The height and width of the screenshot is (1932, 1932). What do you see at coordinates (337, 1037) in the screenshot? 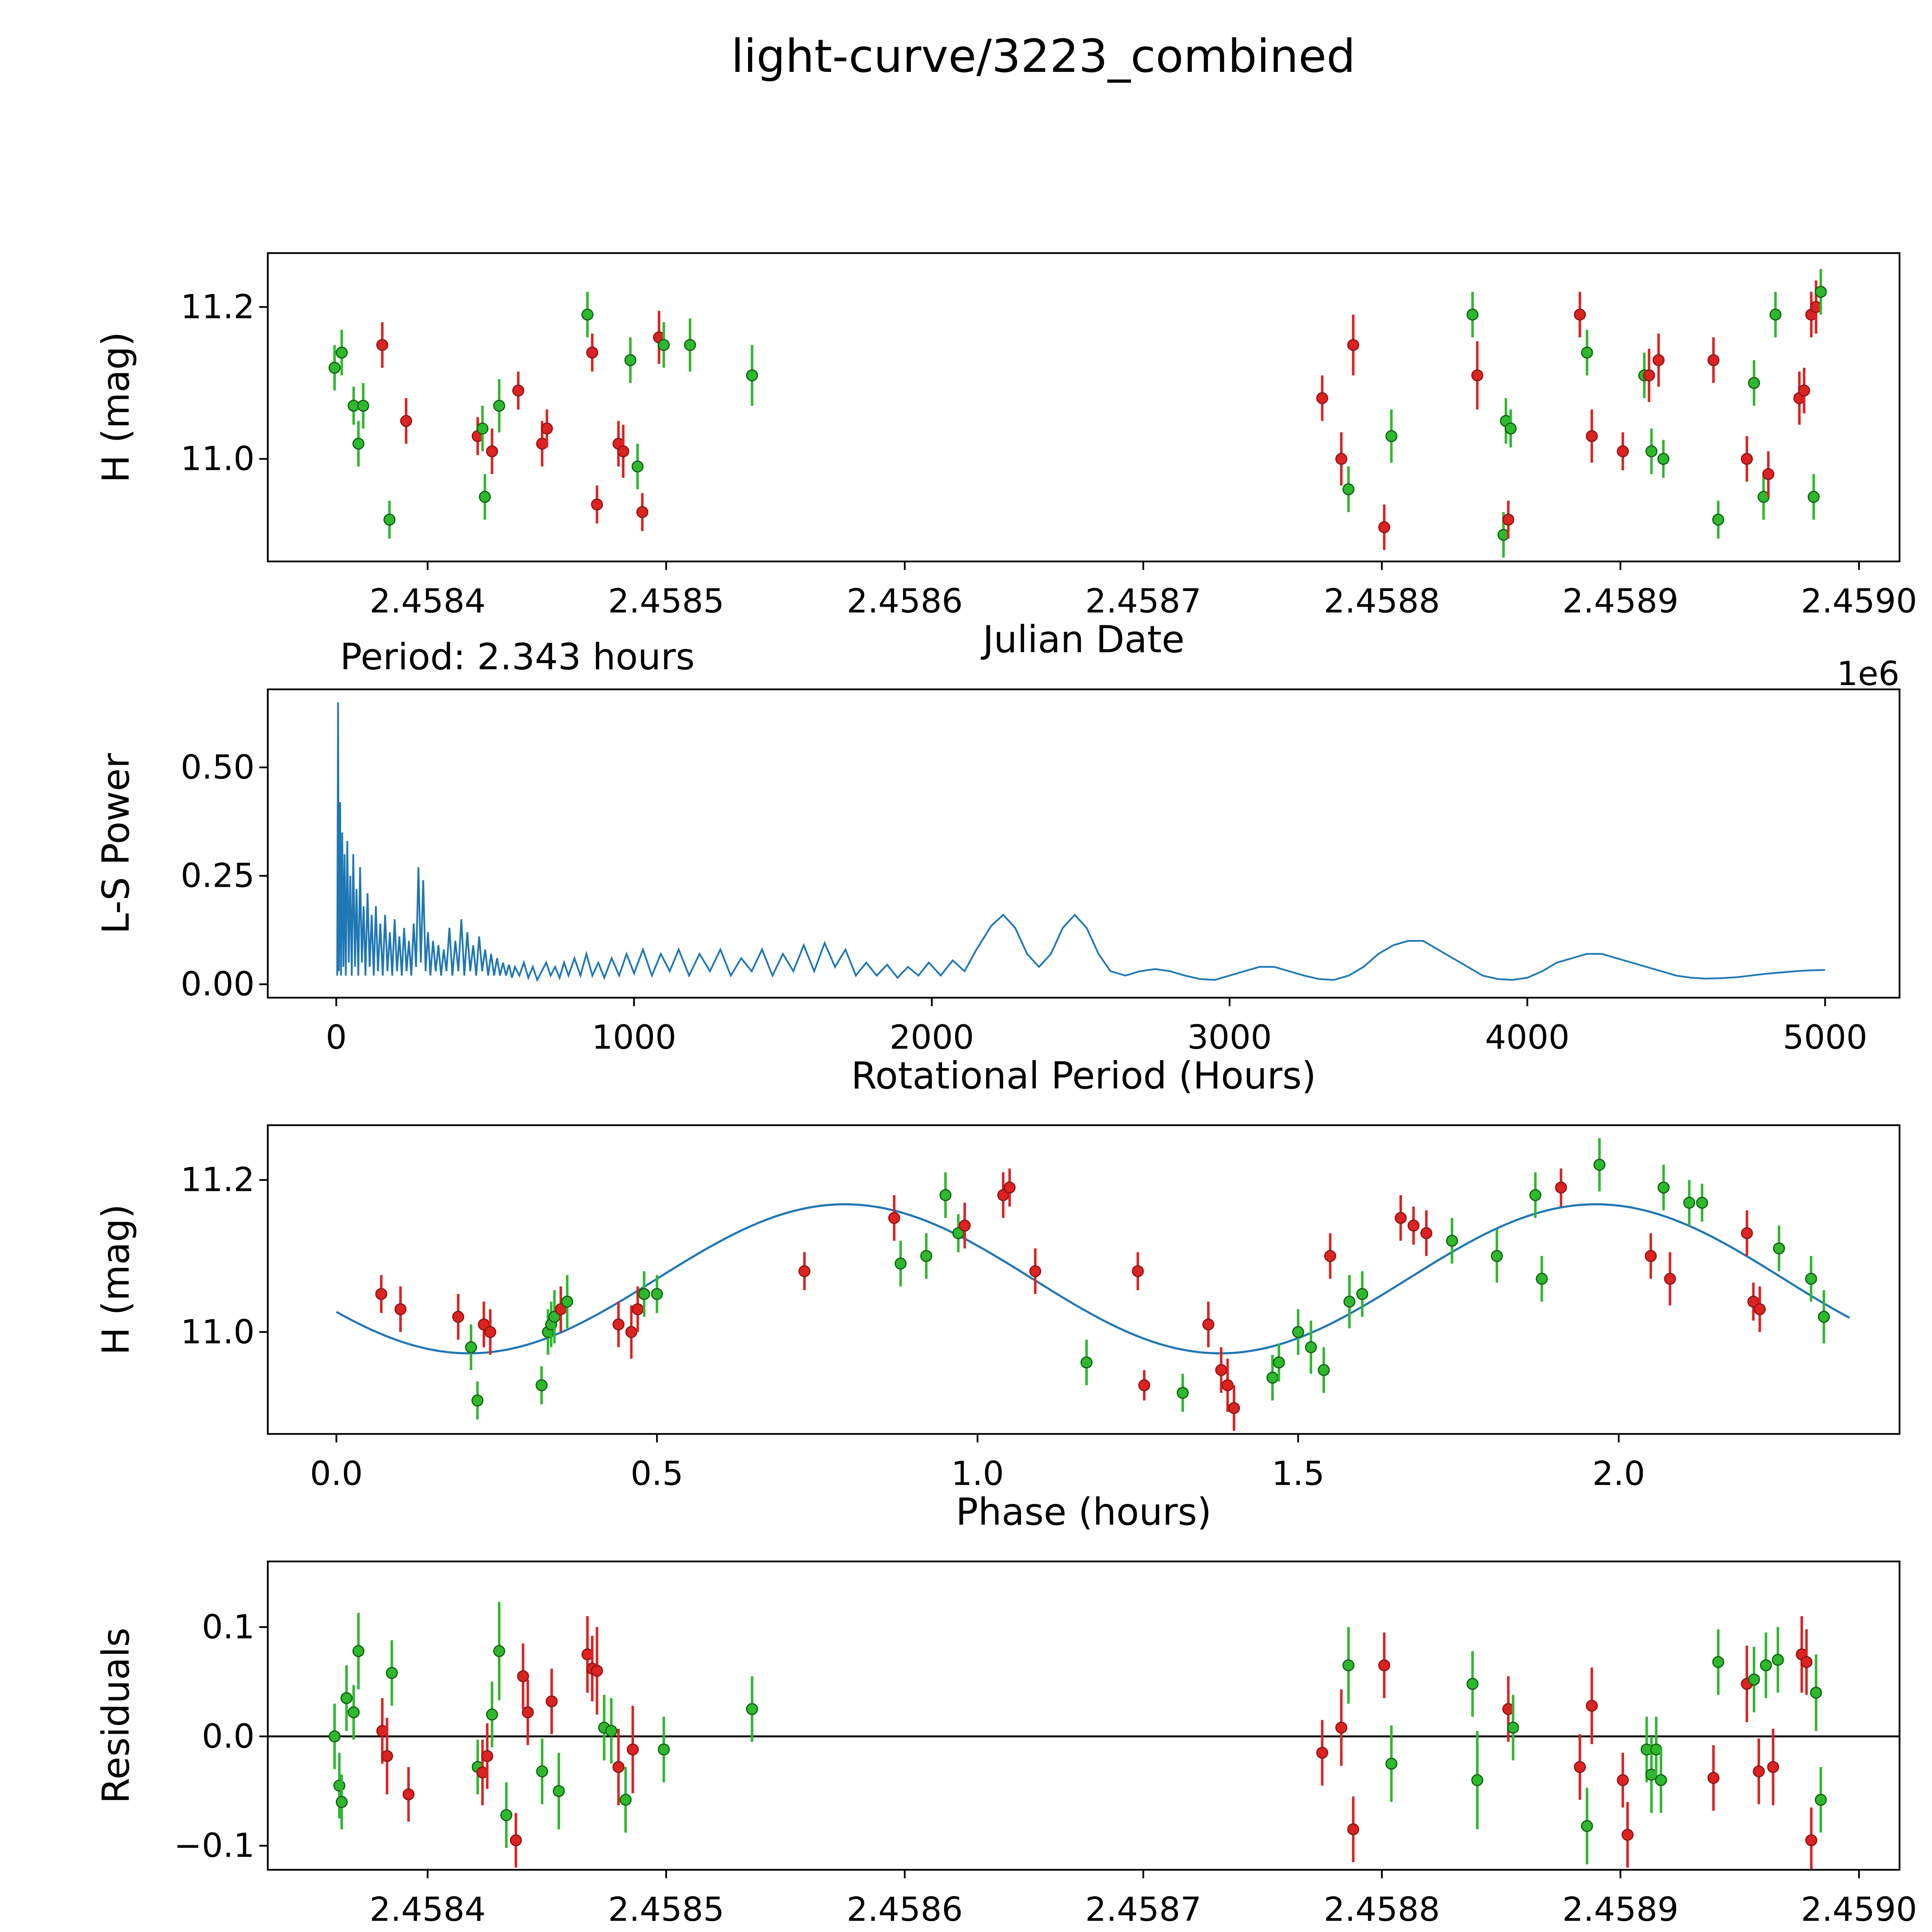
I see `x-tick-label: 0` at bounding box center [337, 1037].